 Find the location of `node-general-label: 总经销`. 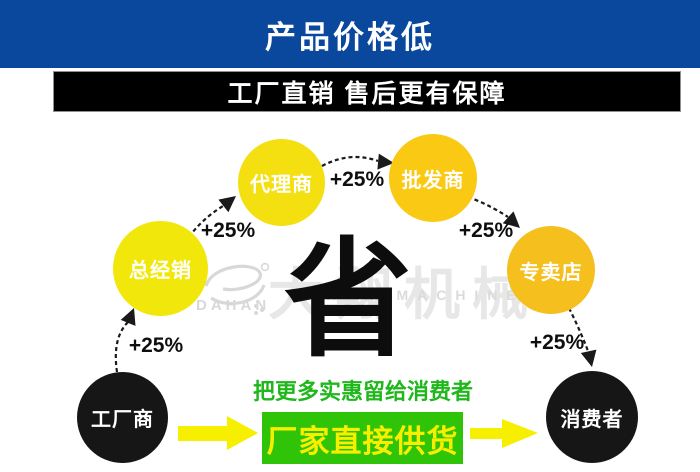

node-general-label: 总经销 is located at coordinates (160, 271).